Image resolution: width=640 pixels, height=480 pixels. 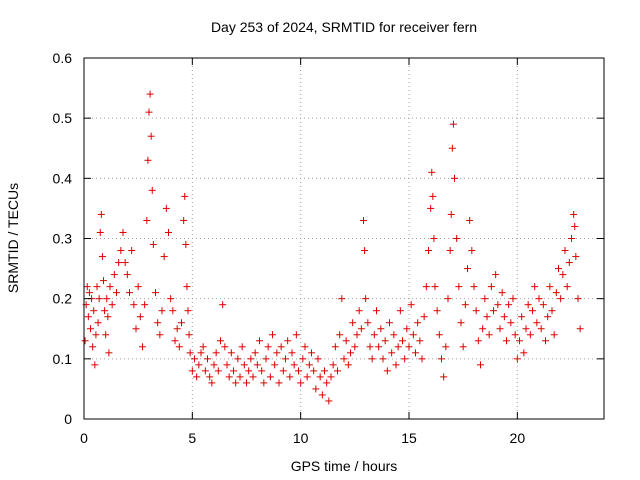 What do you see at coordinates (63, 239) in the screenshot?
I see `y-tick-label: 0.3` at bounding box center [63, 239].